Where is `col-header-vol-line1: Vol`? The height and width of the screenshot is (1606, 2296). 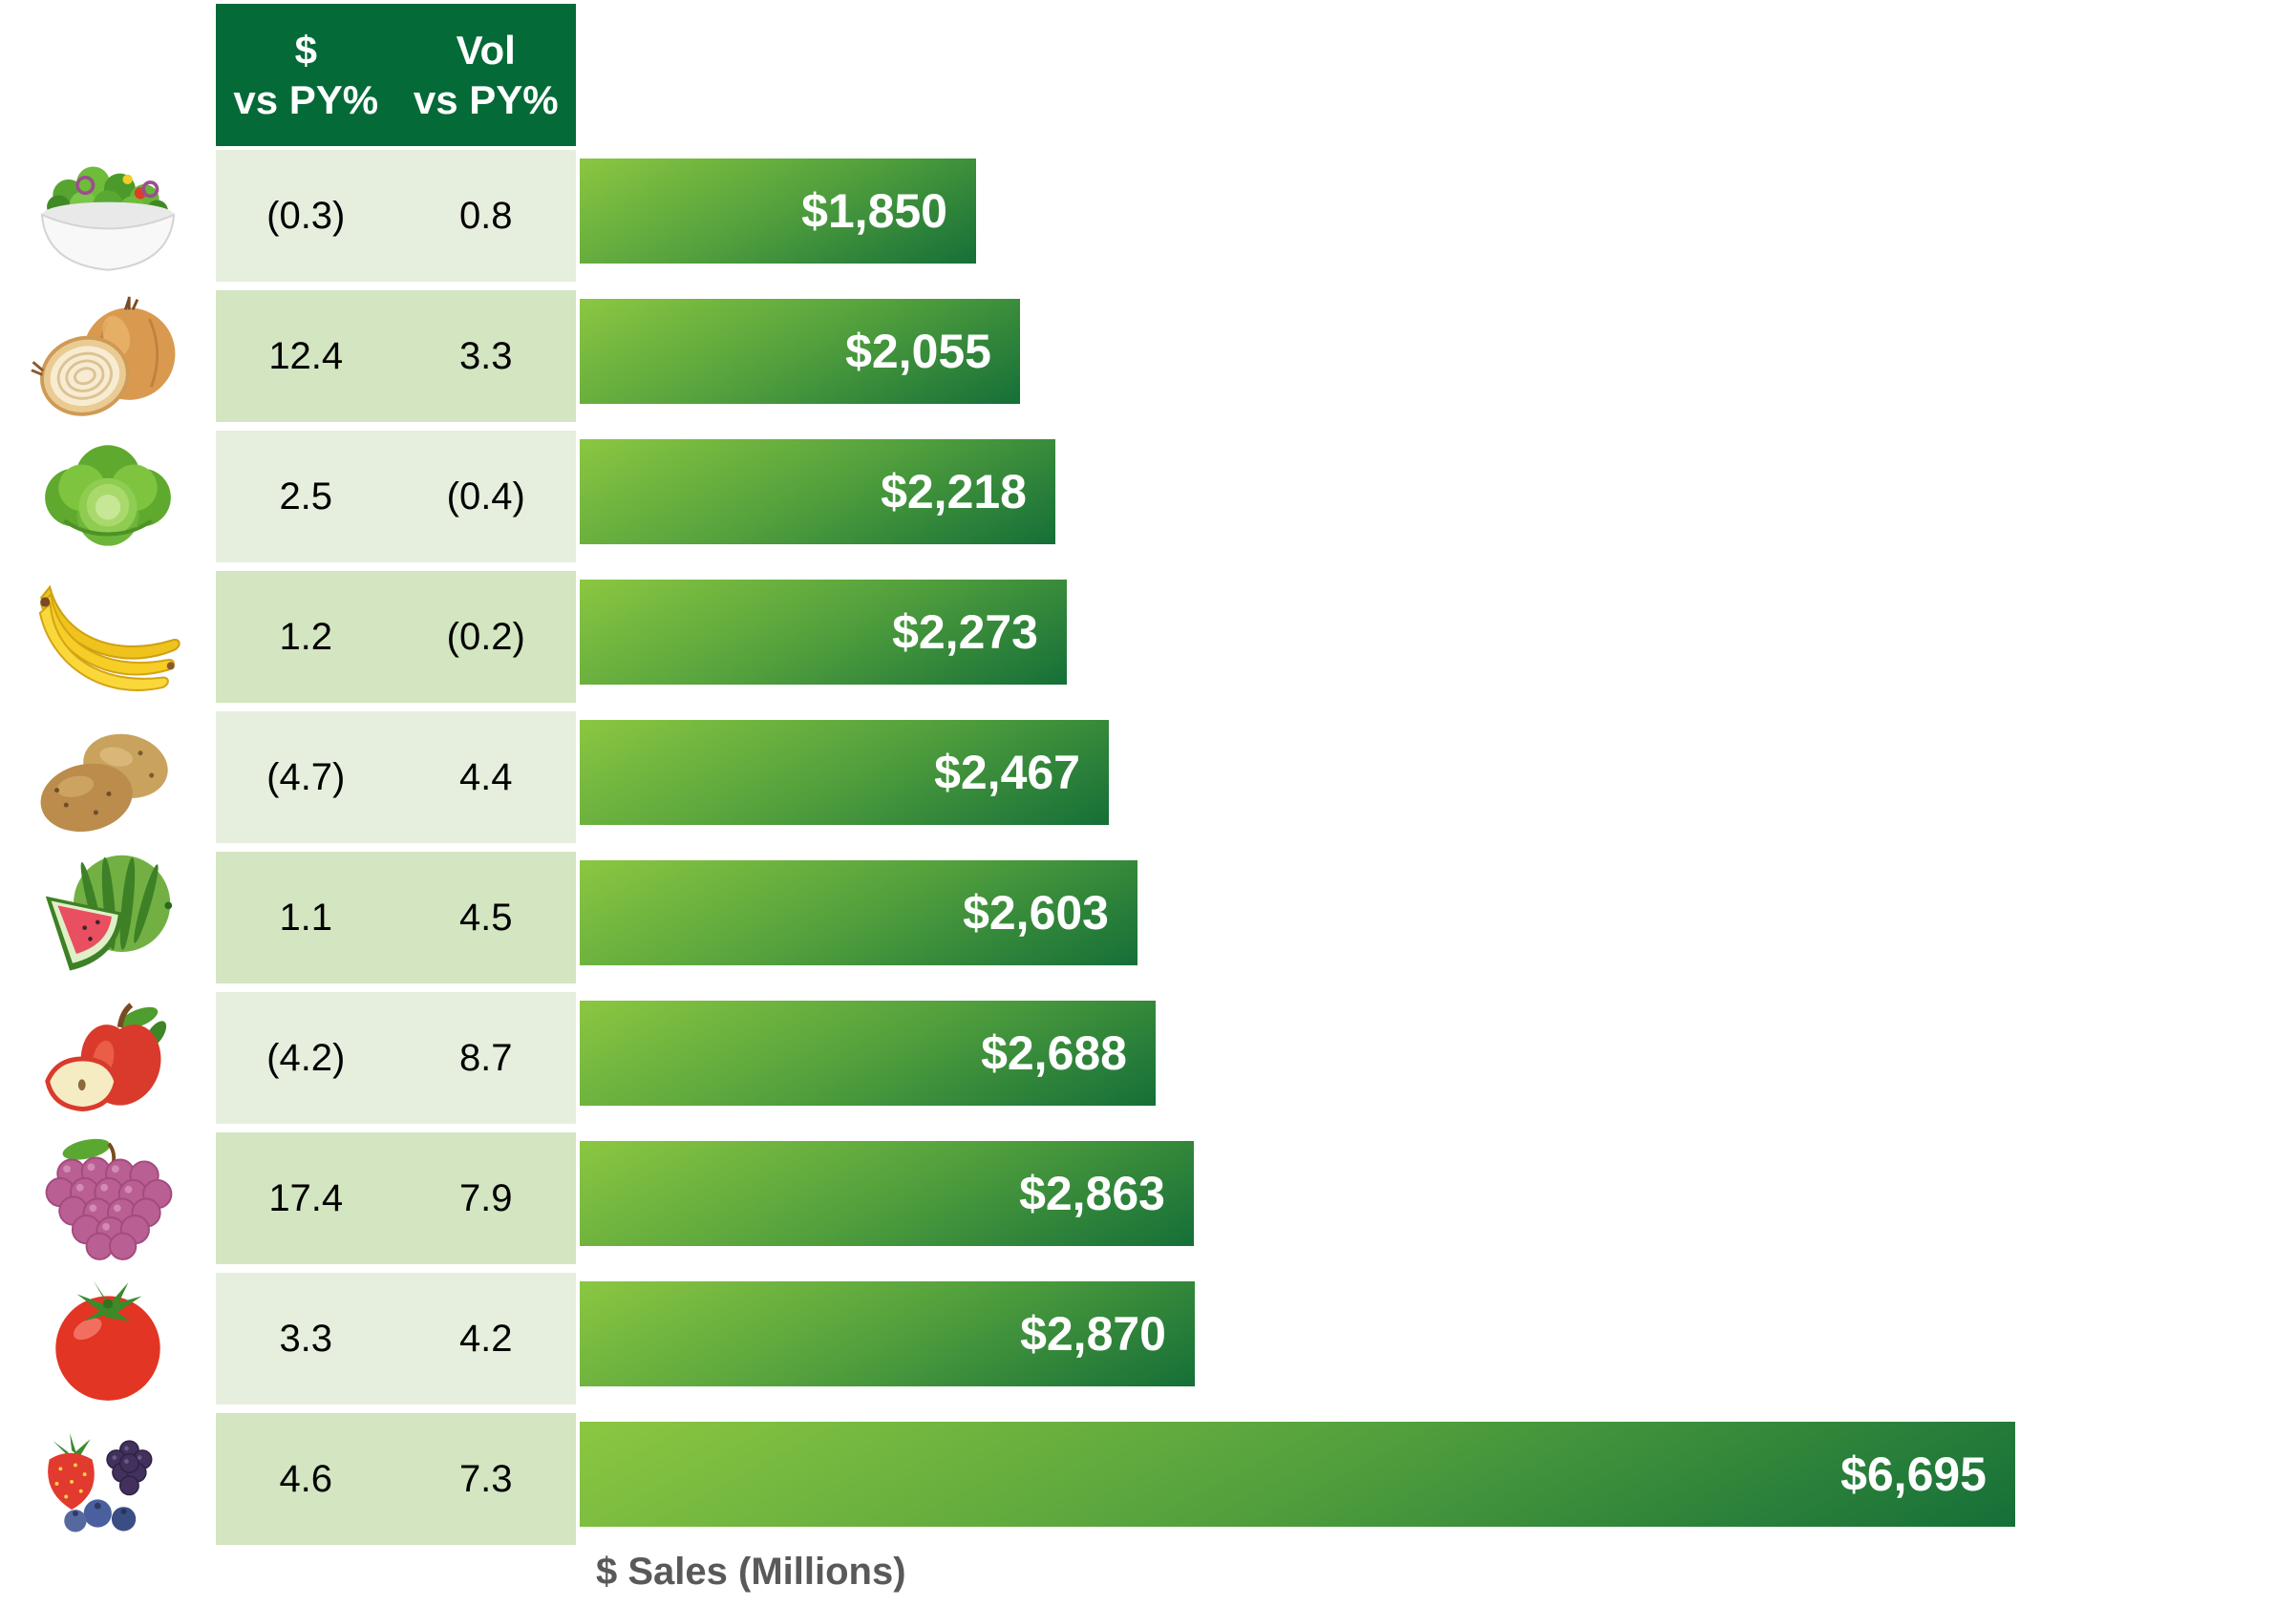 col-header-vol-line1: Vol is located at coordinates (486, 51).